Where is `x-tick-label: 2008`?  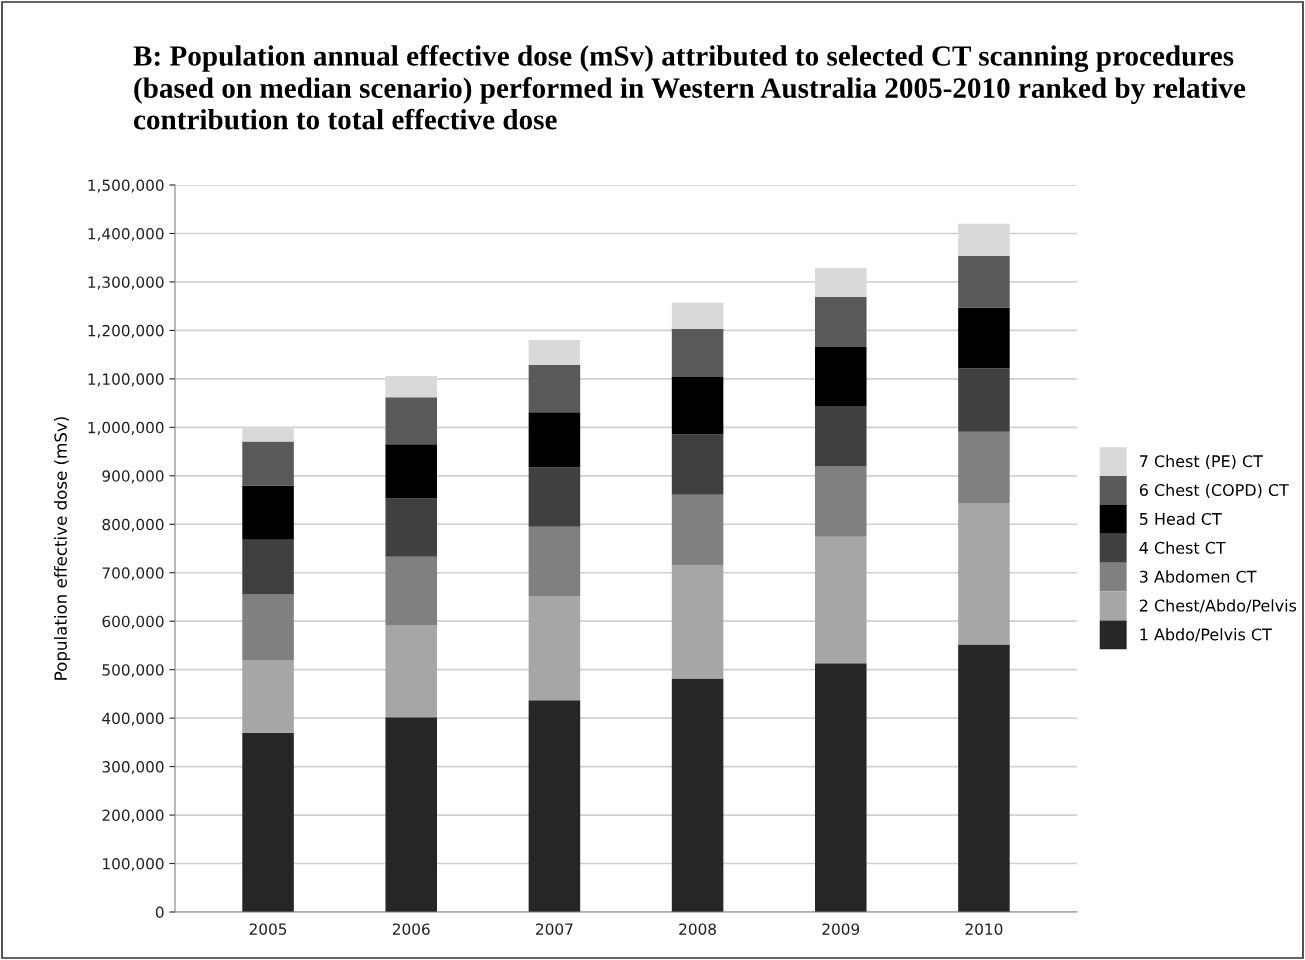 x-tick-label: 2008 is located at coordinates (697, 929).